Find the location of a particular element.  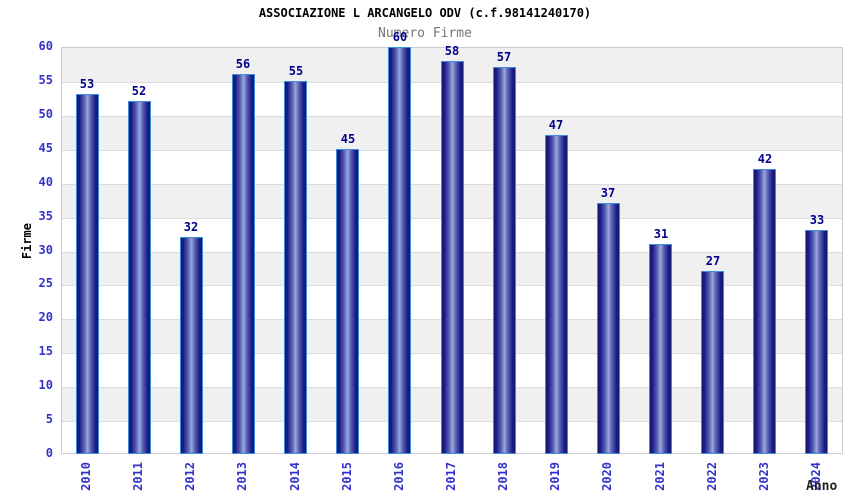

bar-value-label: 55 is located at coordinates (296, 71).